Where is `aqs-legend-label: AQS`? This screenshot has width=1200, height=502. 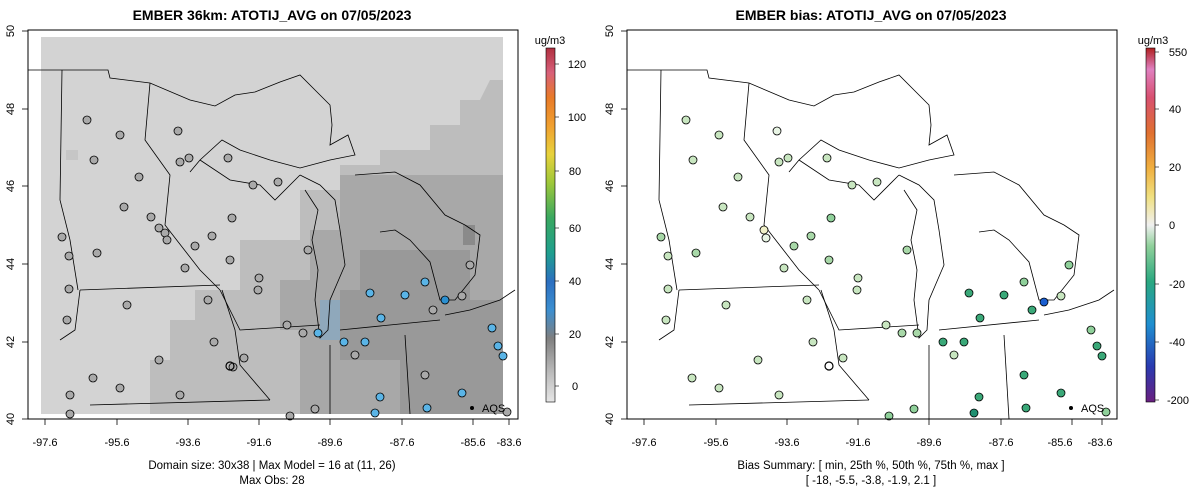
aqs-legend-label: AQS is located at coordinates (1092, 409).